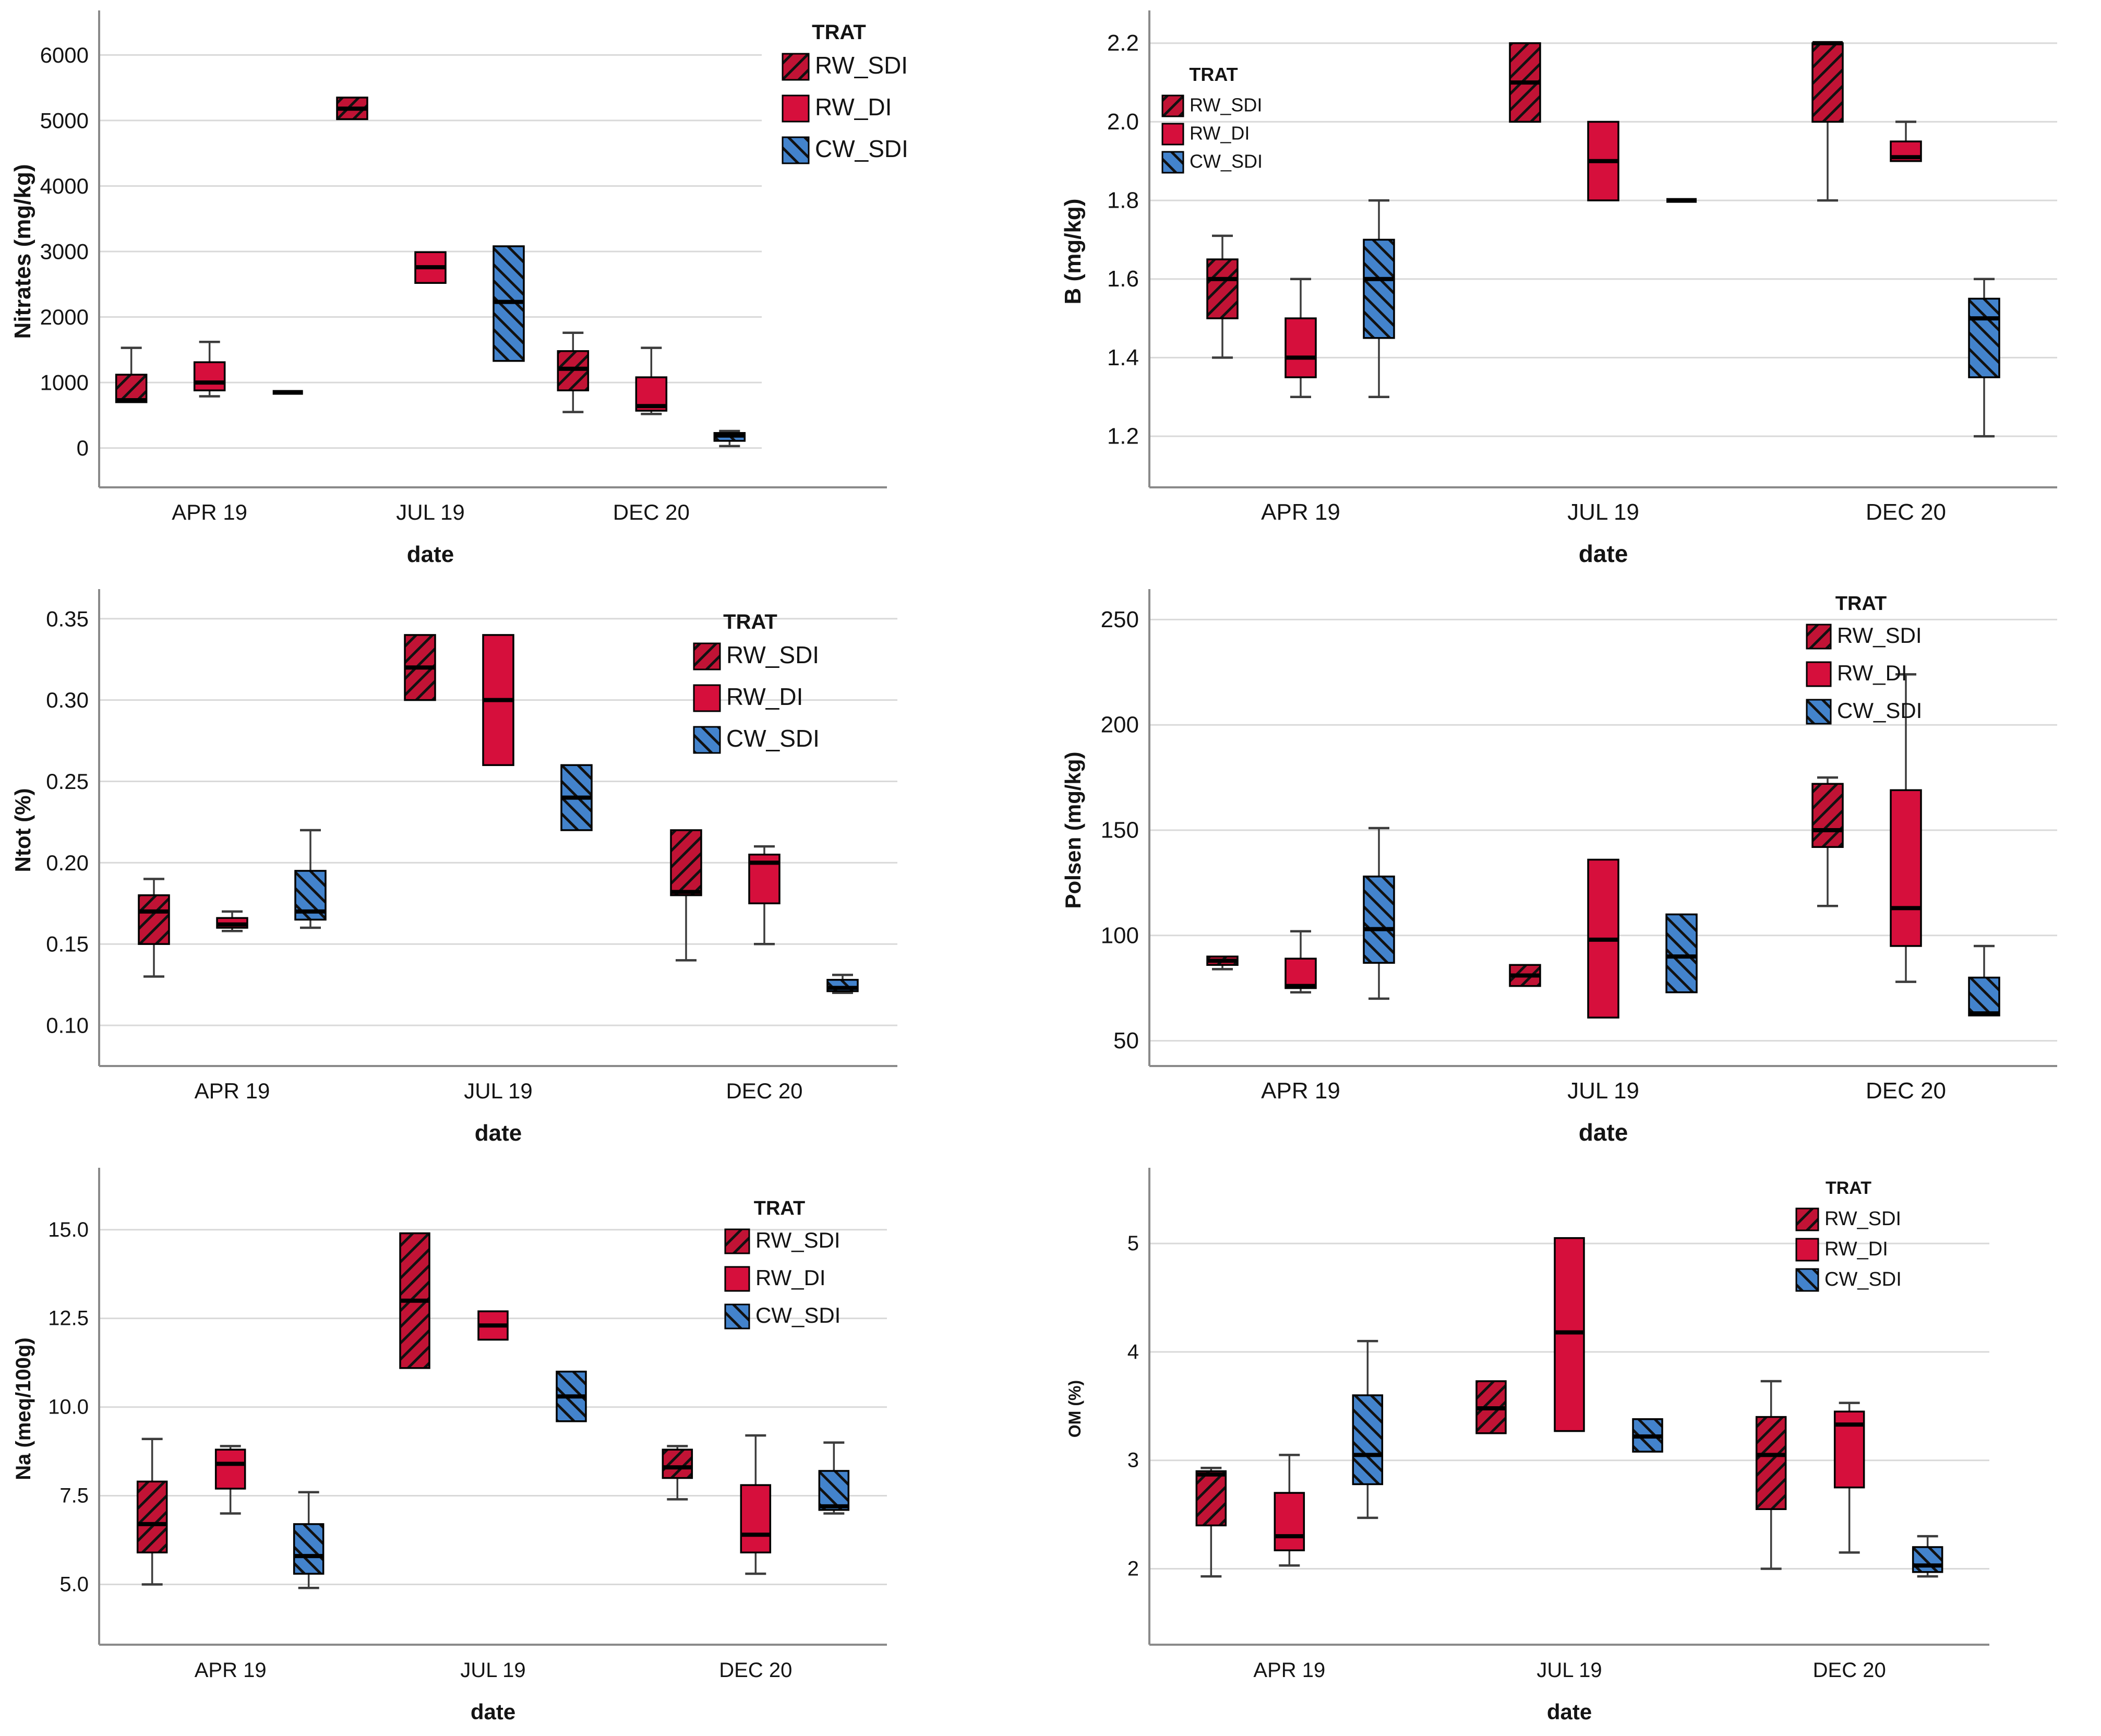 This screenshot has width=2101, height=1736. I want to click on polsen-legend: TRAT RW_SDI RW_DI CW_SDI, so click(1864, 659).